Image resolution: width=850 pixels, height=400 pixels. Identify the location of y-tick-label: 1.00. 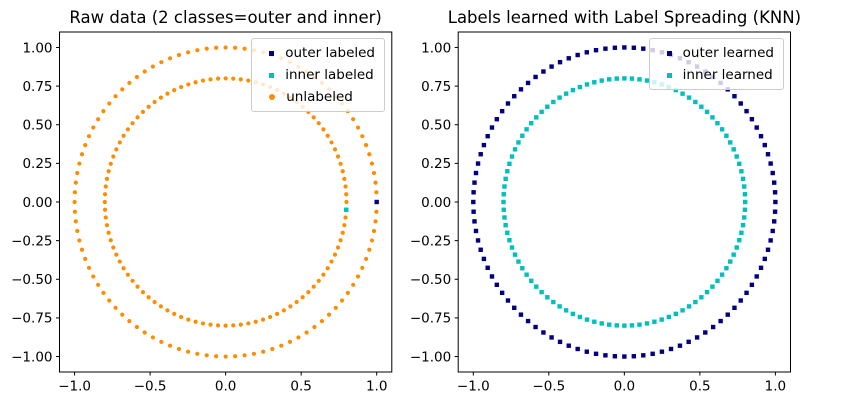
(436, 48).